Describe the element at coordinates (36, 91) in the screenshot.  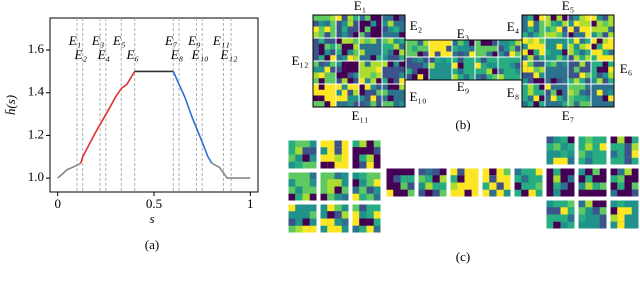
I see `y-tick-label: 1.4` at that location.